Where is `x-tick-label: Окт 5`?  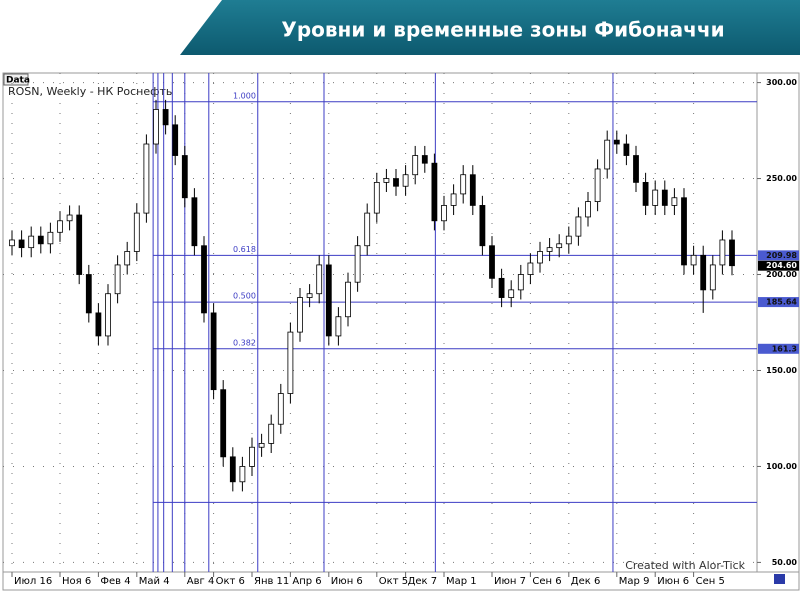 x-tick-label: Окт 5 is located at coordinates (393, 581).